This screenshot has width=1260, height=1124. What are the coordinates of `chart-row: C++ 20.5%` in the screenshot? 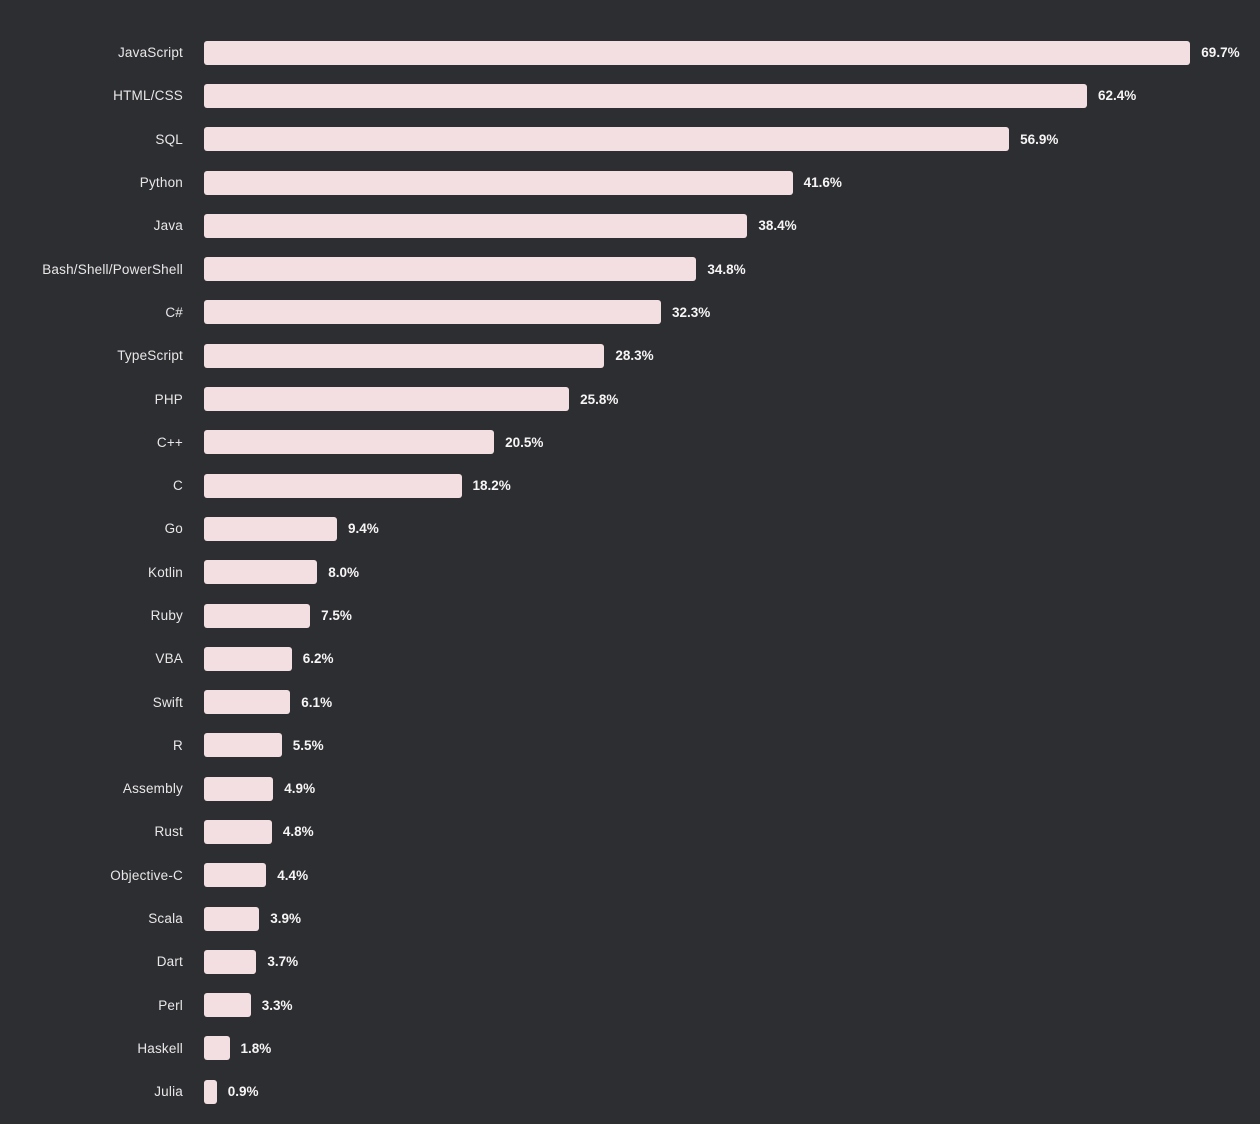 It's located at (630, 442).